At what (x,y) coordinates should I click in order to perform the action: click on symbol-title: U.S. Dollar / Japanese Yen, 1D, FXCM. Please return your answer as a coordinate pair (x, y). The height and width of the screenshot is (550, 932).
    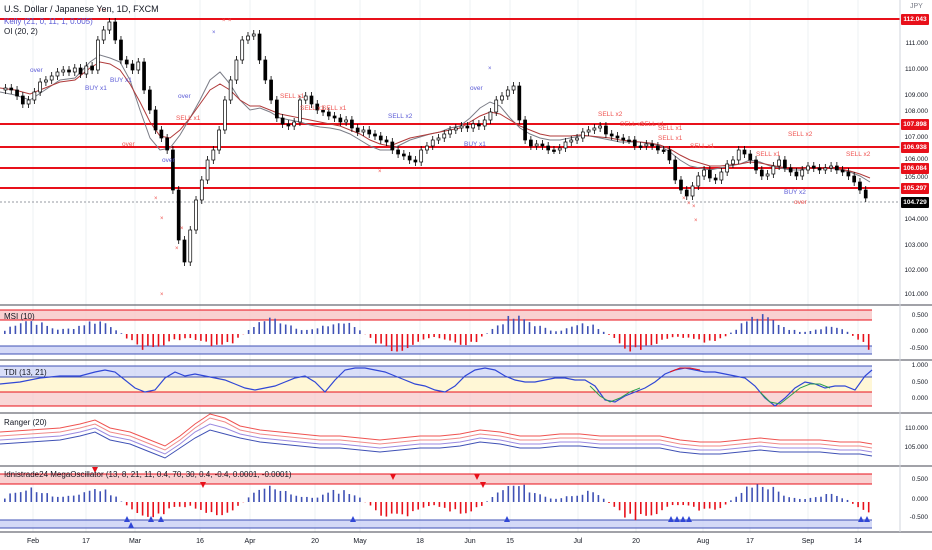
    Looking at the image, I should click on (81, 9).